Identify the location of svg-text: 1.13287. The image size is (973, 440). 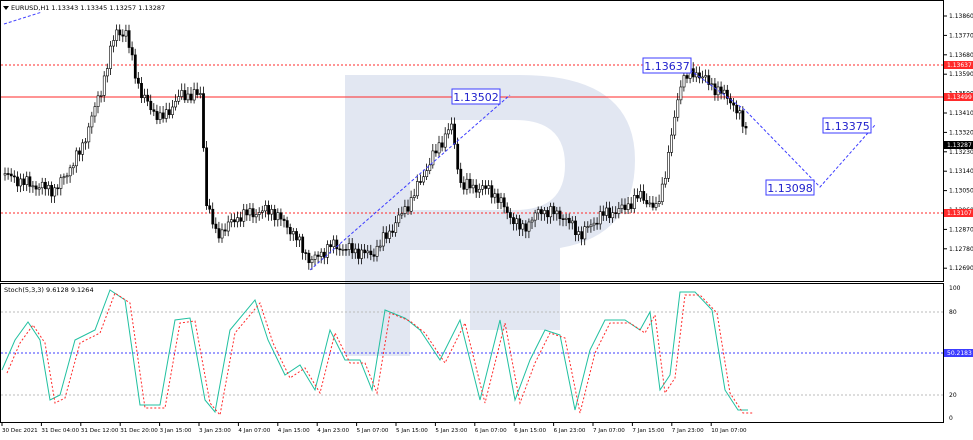
(959, 145).